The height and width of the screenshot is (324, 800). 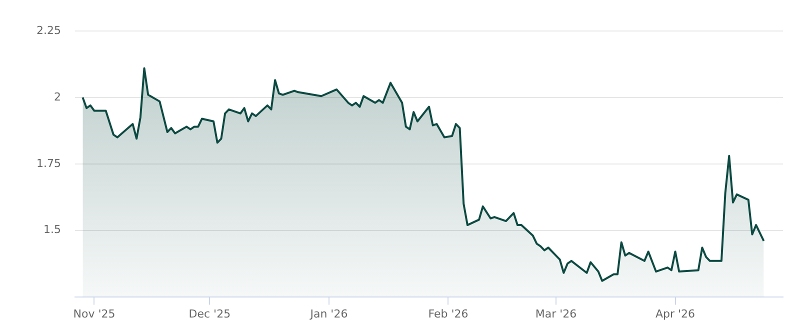 I want to click on y-tick-label: 2, so click(x=57, y=97).